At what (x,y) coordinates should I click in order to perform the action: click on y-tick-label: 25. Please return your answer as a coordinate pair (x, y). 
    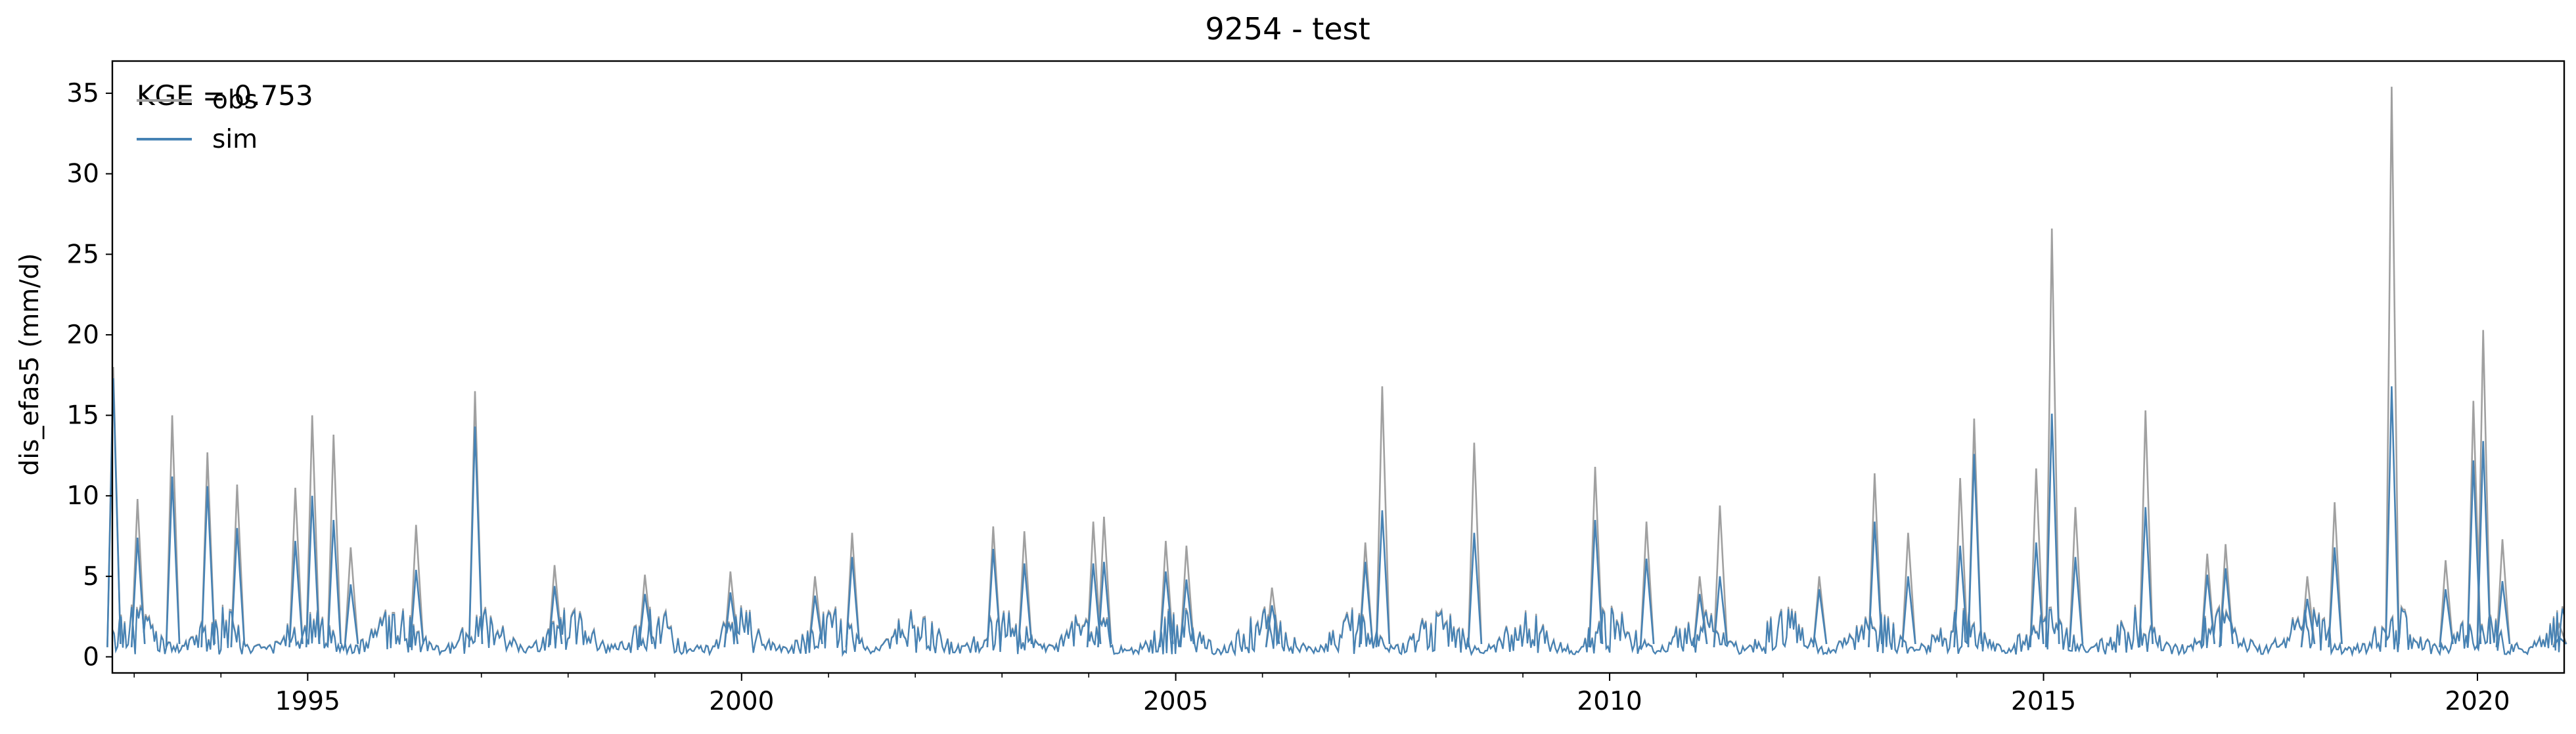
    Looking at the image, I should click on (82, 254).